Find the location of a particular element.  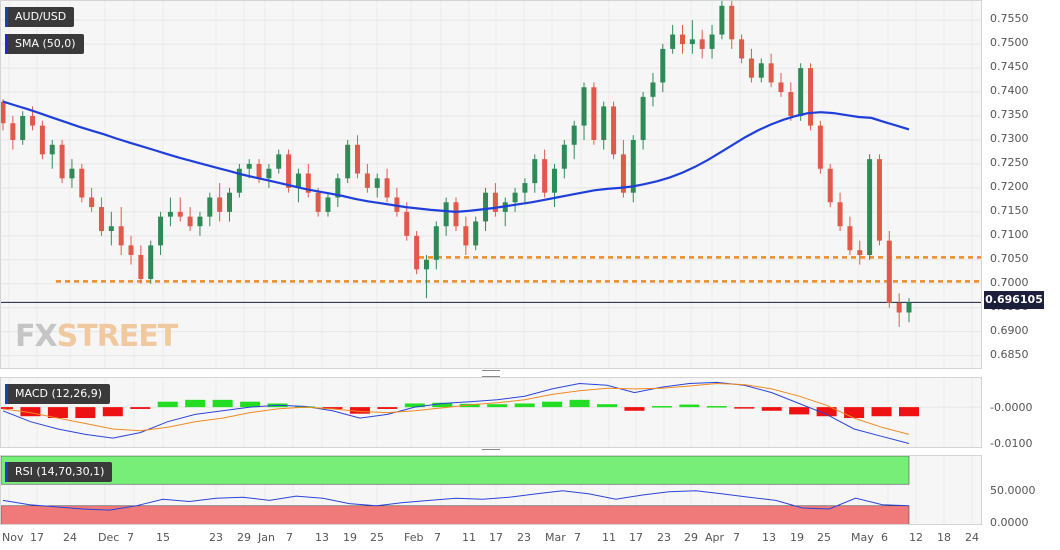

rsi-chart is located at coordinates (487, 490).